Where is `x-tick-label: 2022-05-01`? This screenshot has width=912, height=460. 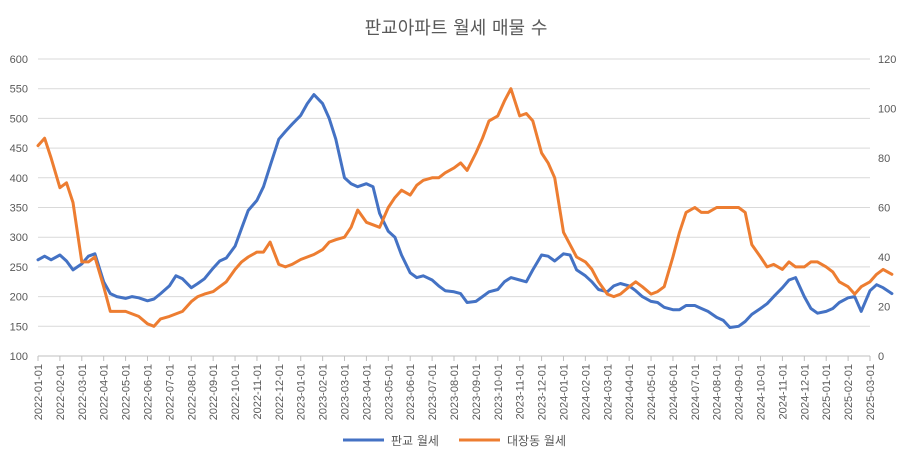
x-tick-label: 2022-05-01 is located at coordinates (127, 392).